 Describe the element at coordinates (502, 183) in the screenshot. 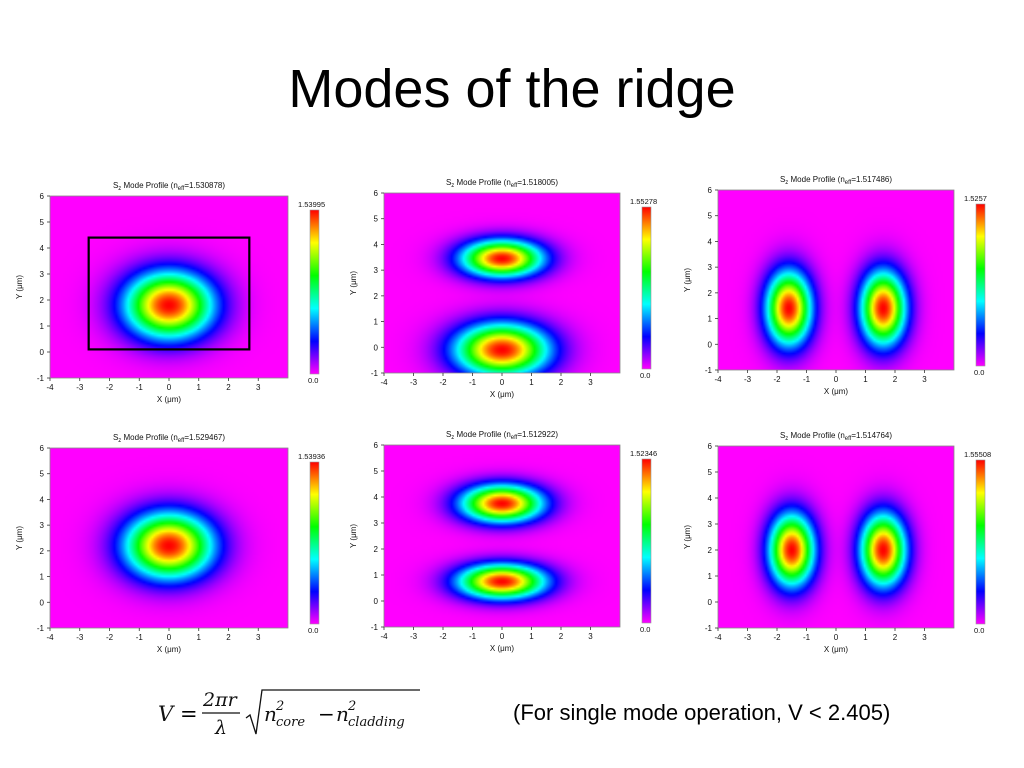

I see `plot-title: Sz Mode Profile (neff=1.518005)` at that location.